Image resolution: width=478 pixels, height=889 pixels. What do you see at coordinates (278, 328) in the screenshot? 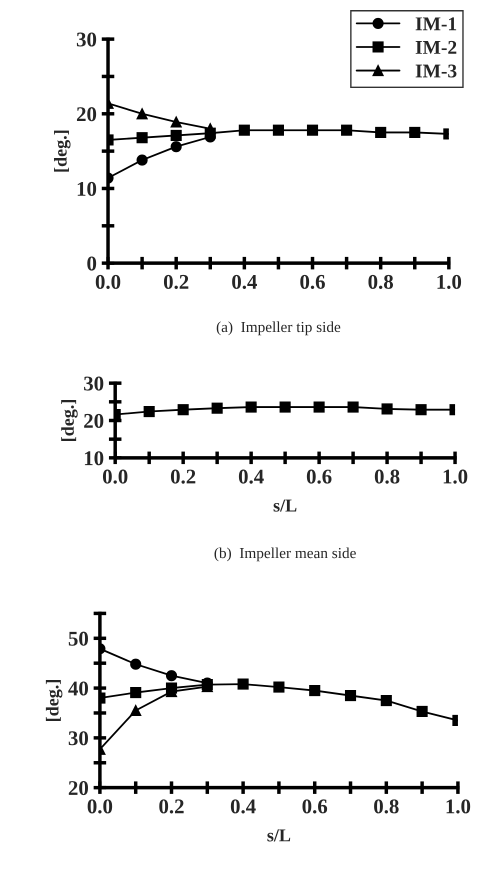
I see `text: (a) Impeller tip side` at bounding box center [278, 328].